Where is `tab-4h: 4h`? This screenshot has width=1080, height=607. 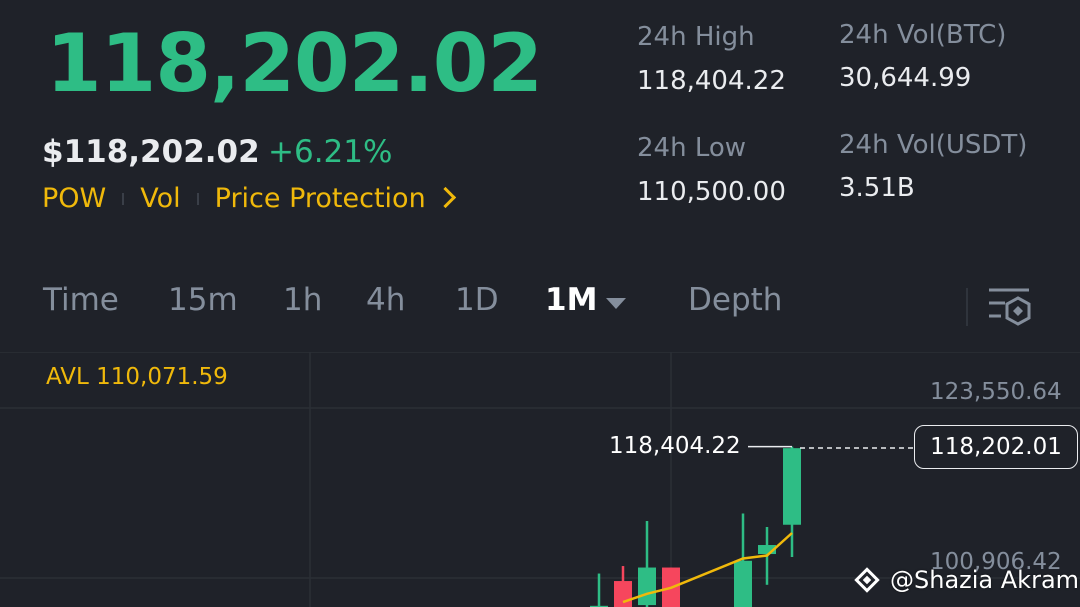 tab-4h: 4h is located at coordinates (386, 300).